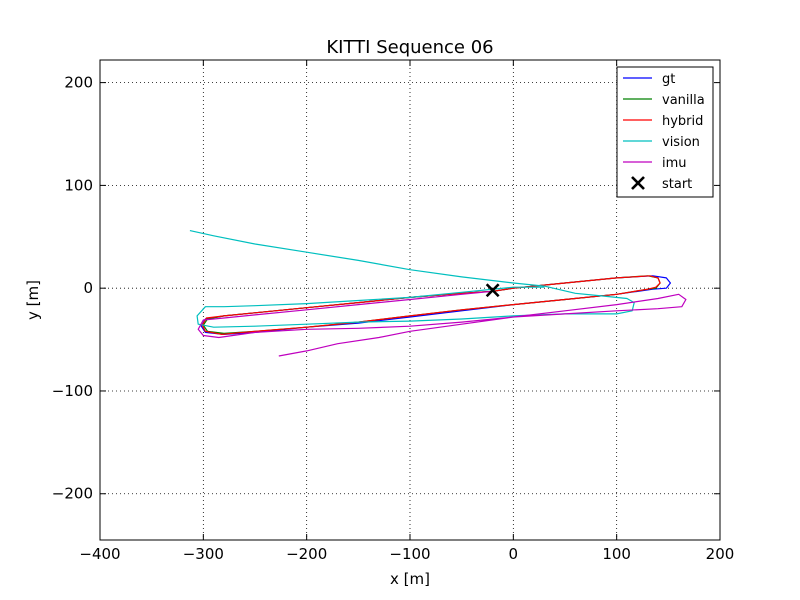  I want to click on y-axis-label: y [m], so click(33, 300).